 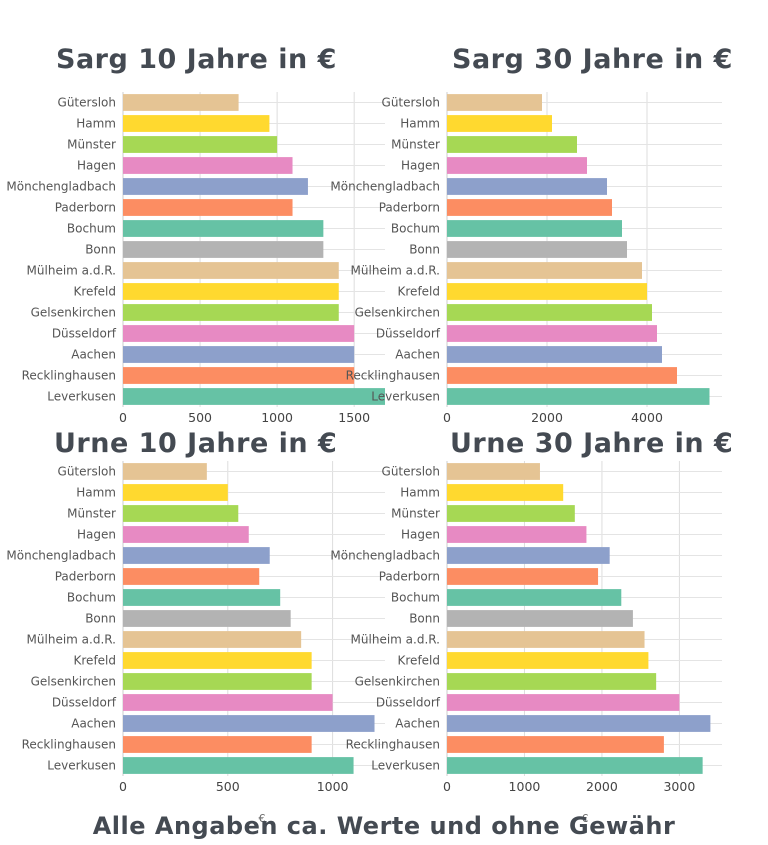 What do you see at coordinates (384, 826) in the screenshot?
I see `disclaimer-footer: Alle Angaben ca. Werte und ohne Gewähr` at bounding box center [384, 826].